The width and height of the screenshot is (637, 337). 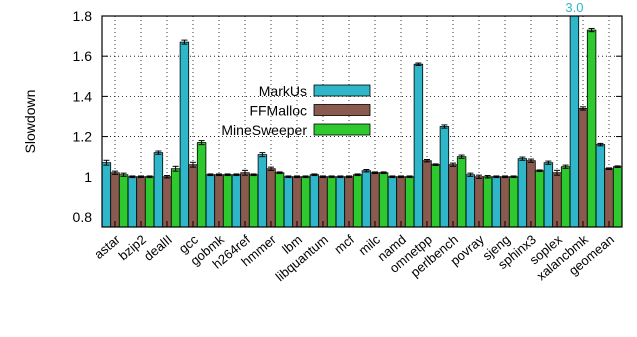 What do you see at coordinates (158, 190) in the screenshot?
I see `bar-markus-dealii` at bounding box center [158, 190].